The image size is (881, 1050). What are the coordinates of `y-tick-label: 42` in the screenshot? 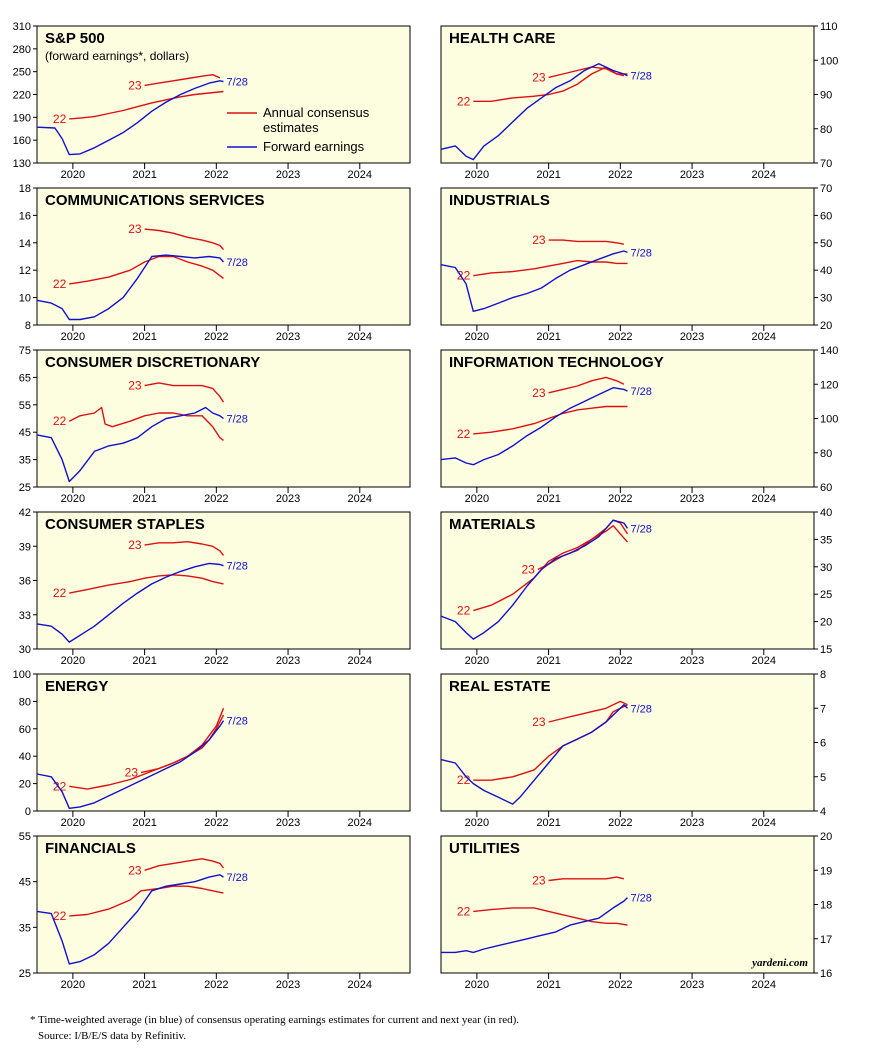 It's located at (25, 513).